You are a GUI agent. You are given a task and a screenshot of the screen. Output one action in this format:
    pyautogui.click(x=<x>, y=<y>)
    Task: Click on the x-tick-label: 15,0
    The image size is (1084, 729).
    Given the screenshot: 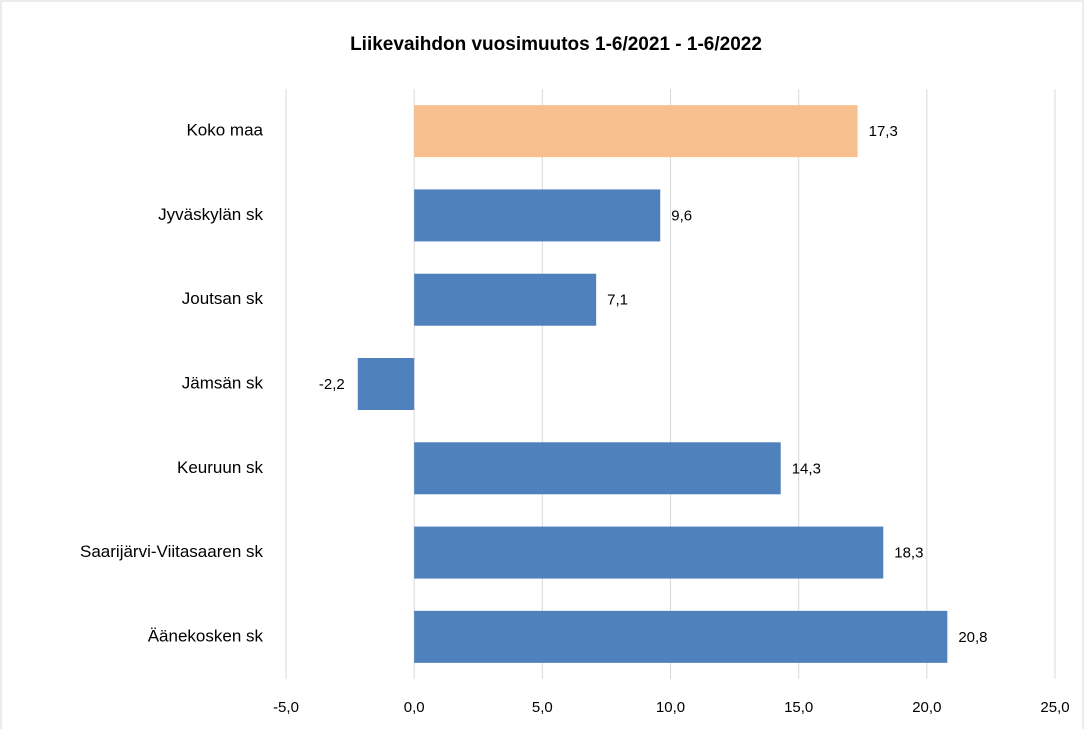 What is the action you would take?
    pyautogui.click(x=798, y=707)
    